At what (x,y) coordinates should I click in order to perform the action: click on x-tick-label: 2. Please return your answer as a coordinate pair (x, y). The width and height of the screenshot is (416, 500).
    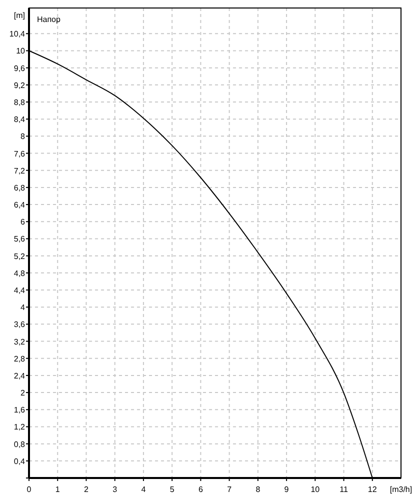
    Looking at the image, I should click on (87, 489).